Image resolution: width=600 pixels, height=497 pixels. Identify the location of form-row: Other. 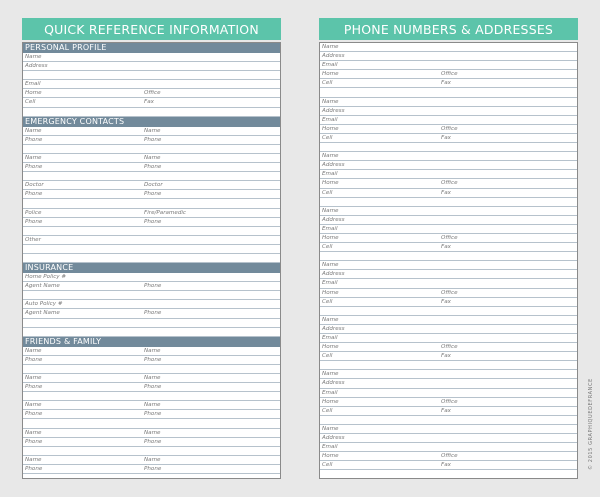
(151, 240).